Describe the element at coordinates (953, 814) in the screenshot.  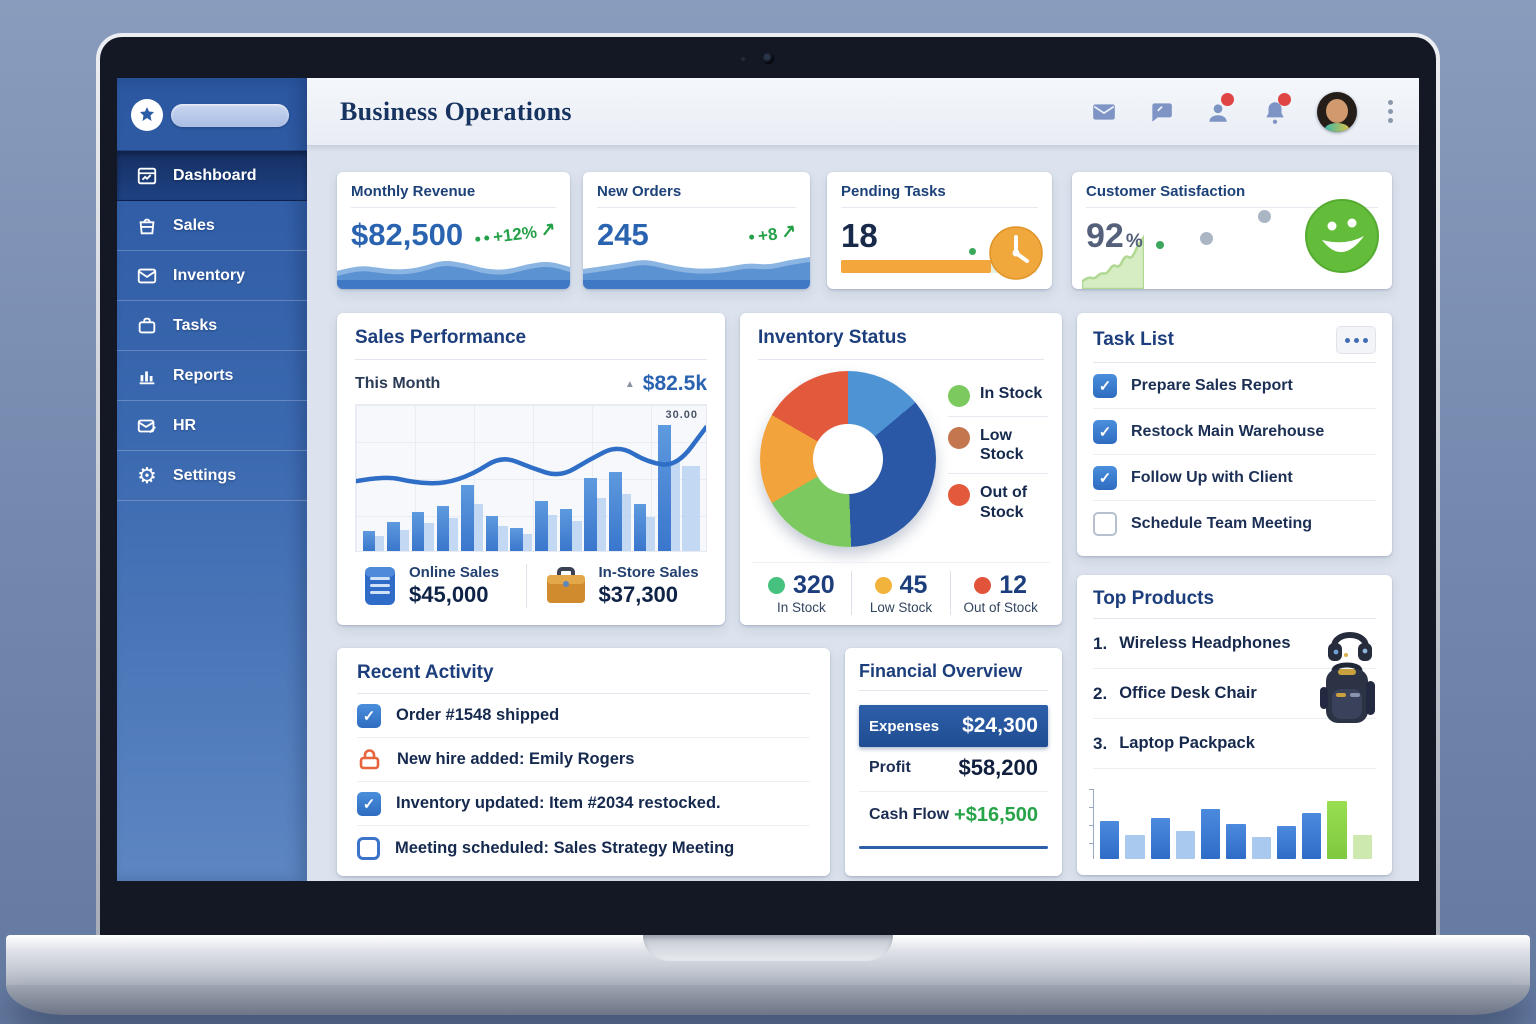
I see `finance-row-cash-flow: Cash Flow +$16,500` at that location.